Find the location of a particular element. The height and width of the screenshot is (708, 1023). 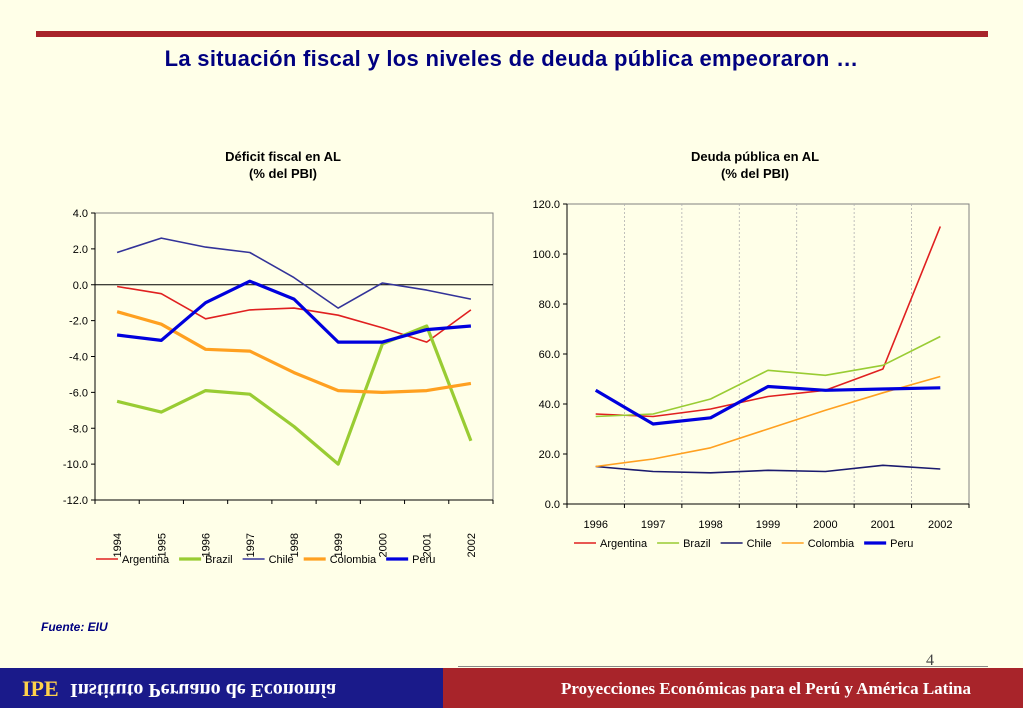

y-tick-label: -12.0 is located at coordinates (75, 501).